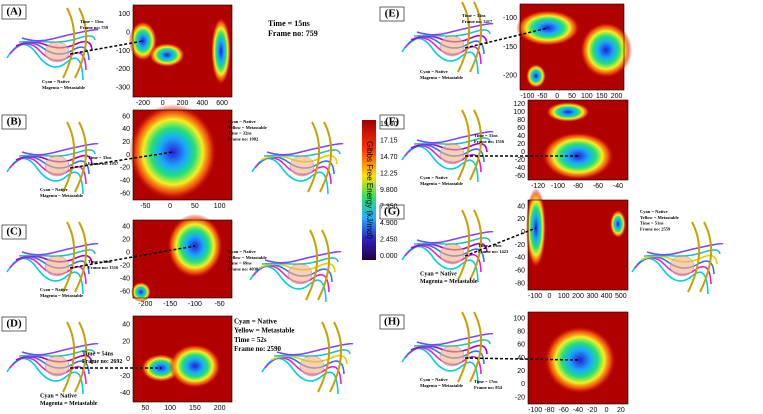 Image resolution: width=763 pixels, height=414 pixels. I want to click on y-tick-label: 100, so click(519, 112).